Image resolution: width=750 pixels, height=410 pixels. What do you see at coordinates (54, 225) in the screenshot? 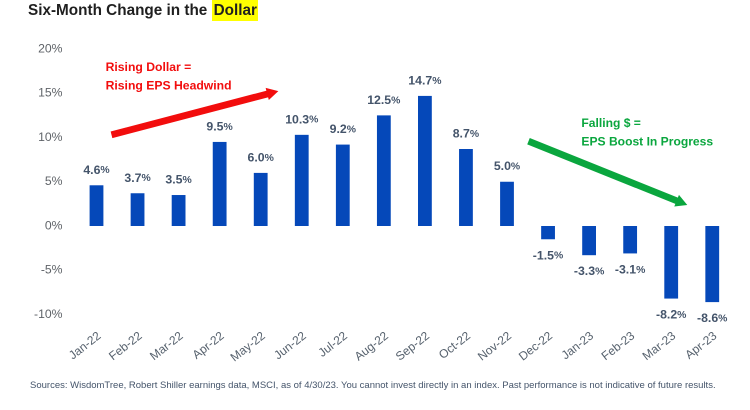
I see `svg-text: 0%` at bounding box center [54, 225].